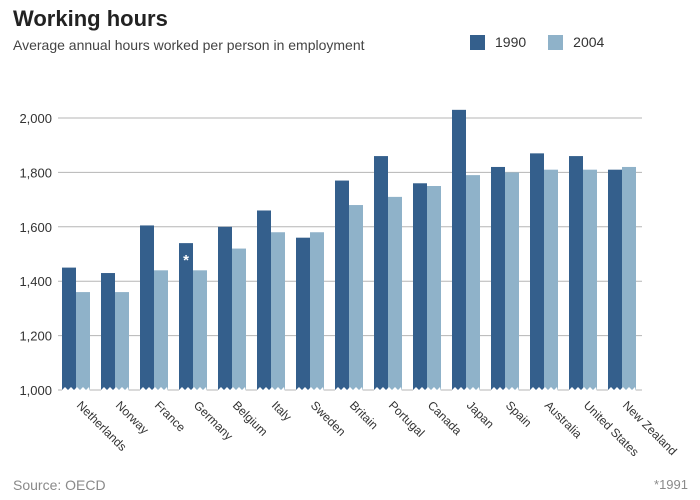 The height and width of the screenshot is (500, 700). Describe the element at coordinates (511, 42) in the screenshot. I see `legend-label-1990: 1990` at that location.